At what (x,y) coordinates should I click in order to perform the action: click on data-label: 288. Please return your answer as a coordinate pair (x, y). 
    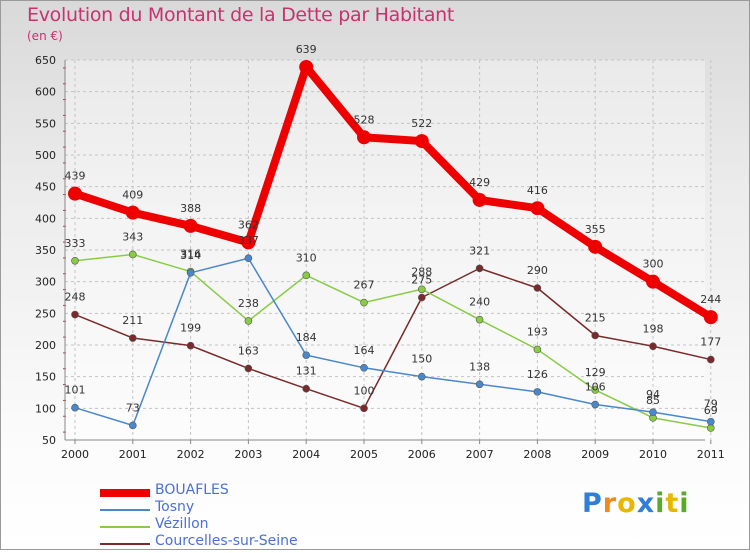
    Looking at the image, I should click on (421, 271).